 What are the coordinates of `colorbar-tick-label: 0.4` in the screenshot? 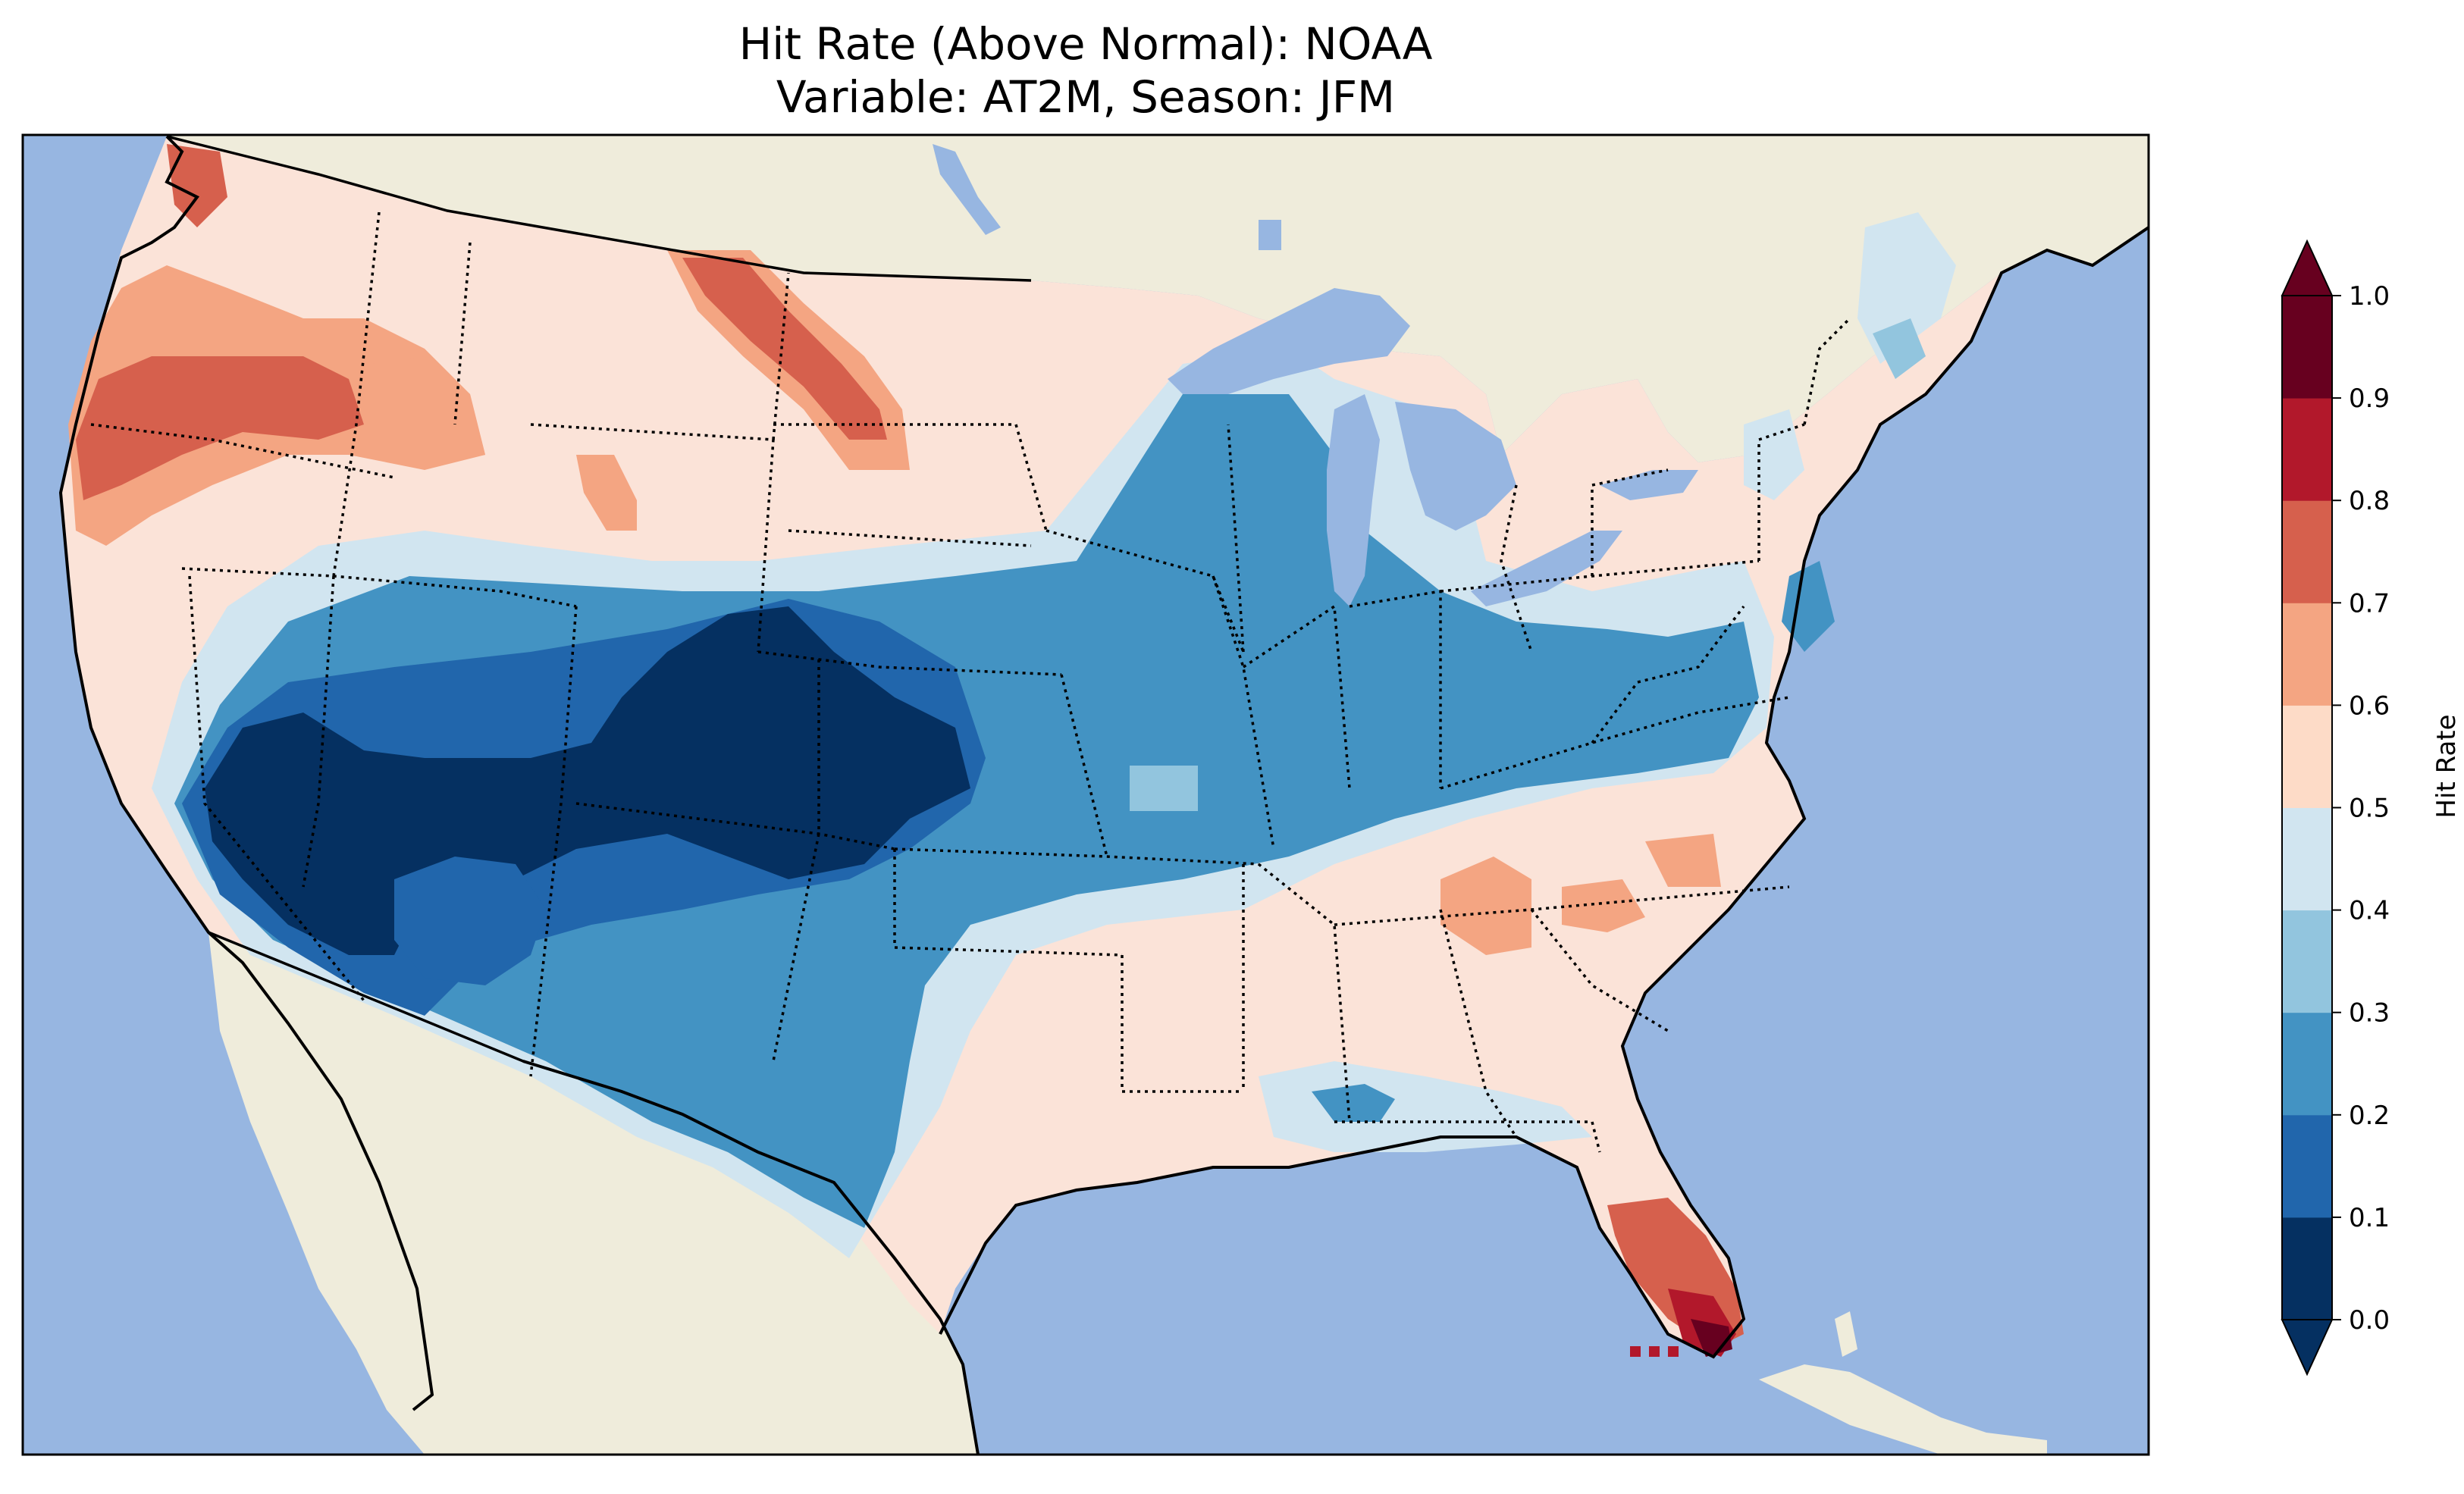 It's located at (2370, 911).